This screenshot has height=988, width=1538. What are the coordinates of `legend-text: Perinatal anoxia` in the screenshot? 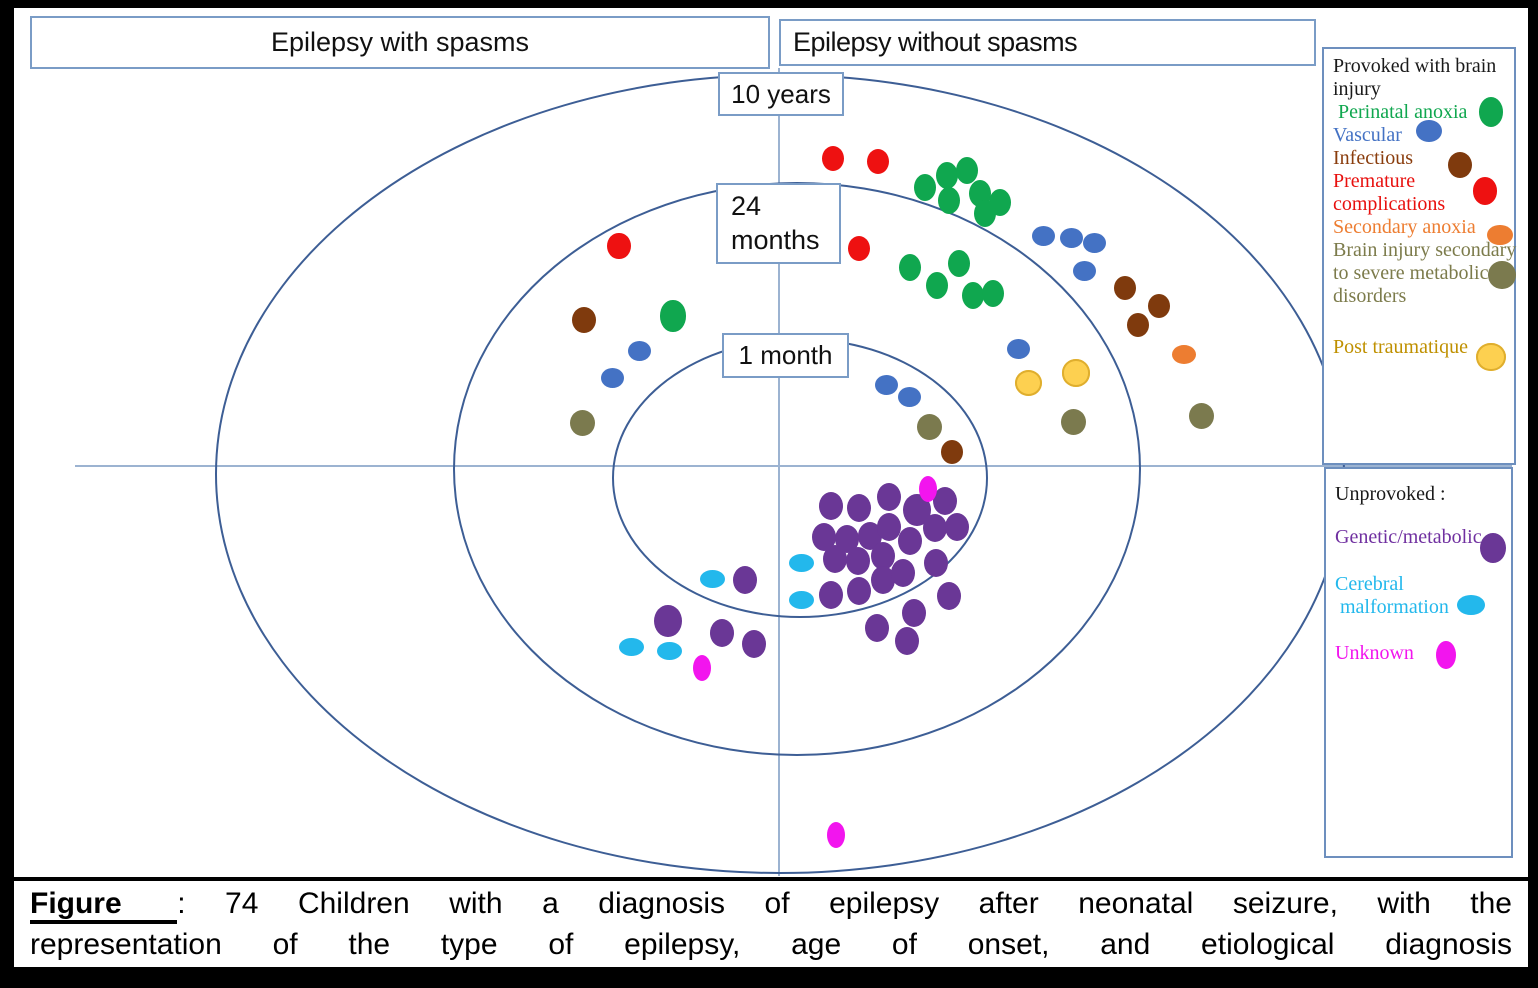 It's located at (1400, 112).